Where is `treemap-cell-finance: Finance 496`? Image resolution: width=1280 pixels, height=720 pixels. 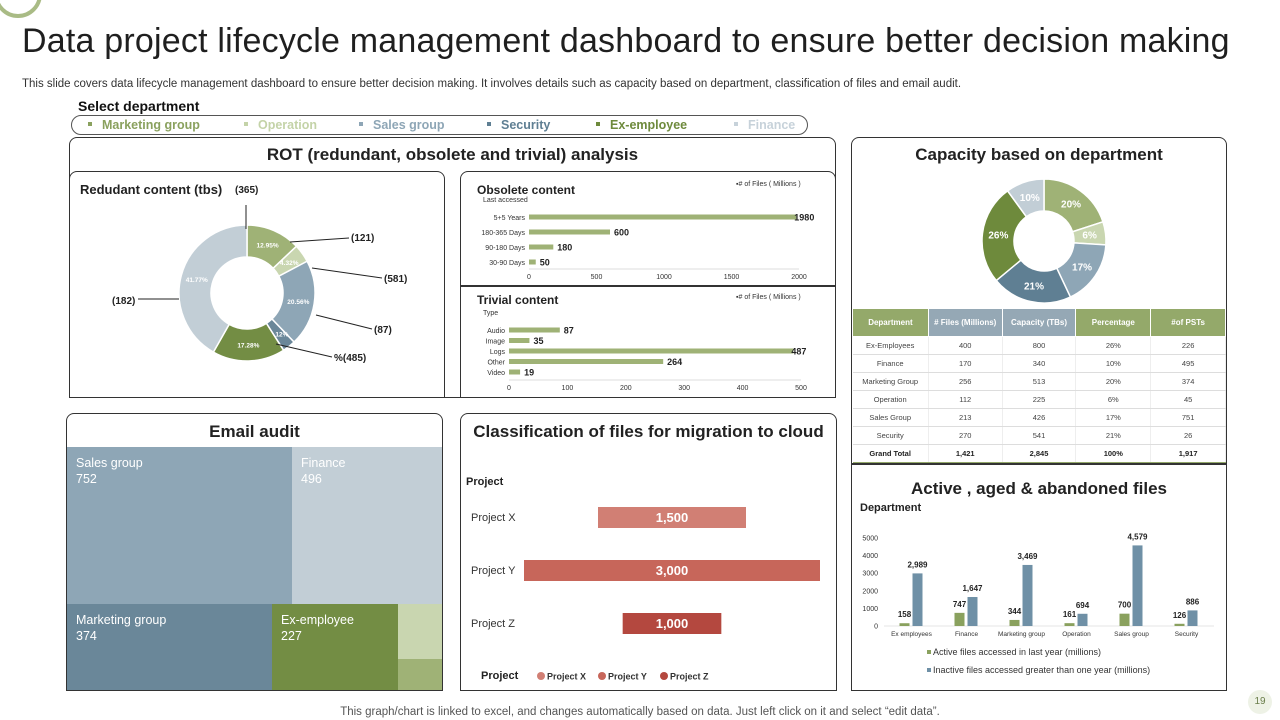
treemap-cell-finance: Finance 496 is located at coordinates (367, 525).